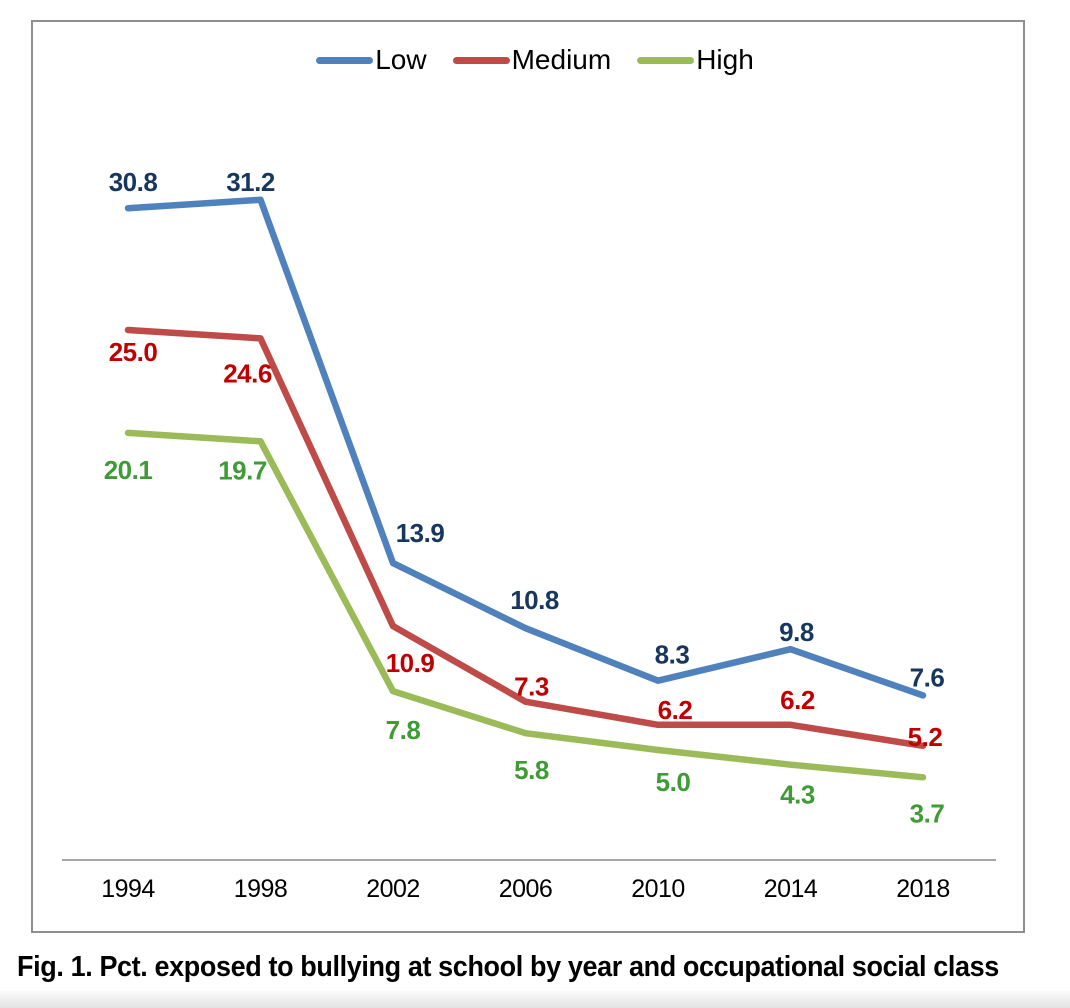 Image resolution: width=1070 pixels, height=1008 pixels. What do you see at coordinates (535, 999) in the screenshot?
I see `bottom-edge-strip` at bounding box center [535, 999].